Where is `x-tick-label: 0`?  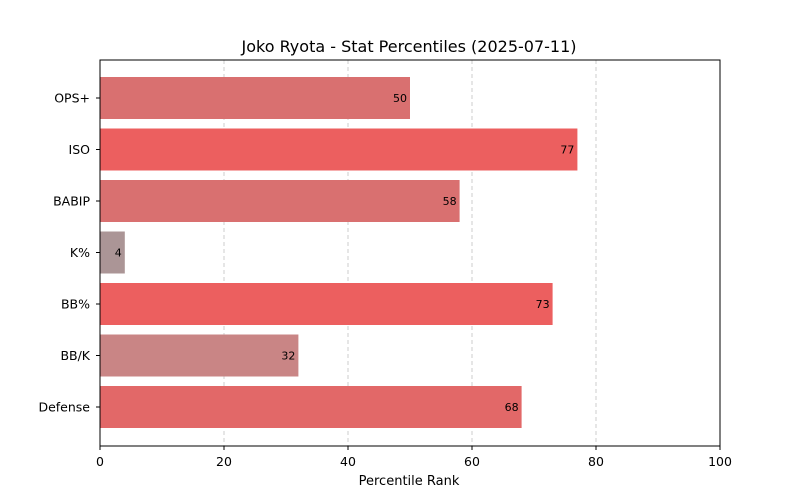 x-tick-label: 0 is located at coordinates (100, 461).